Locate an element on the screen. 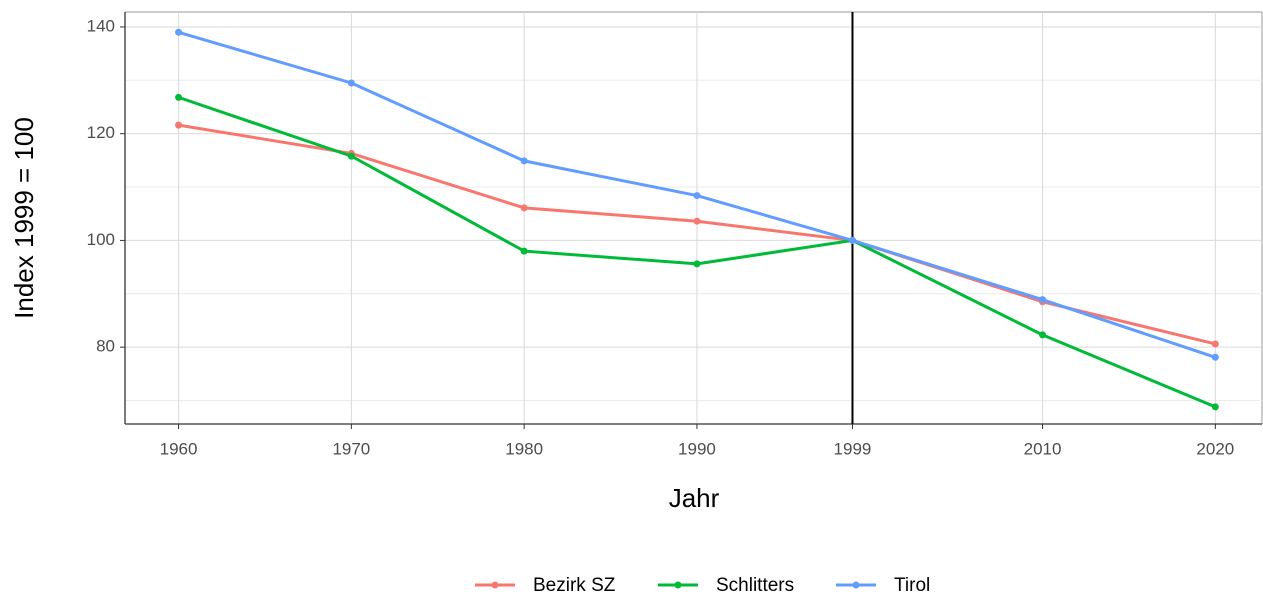  x-tick-label: 1999 is located at coordinates (853, 448).